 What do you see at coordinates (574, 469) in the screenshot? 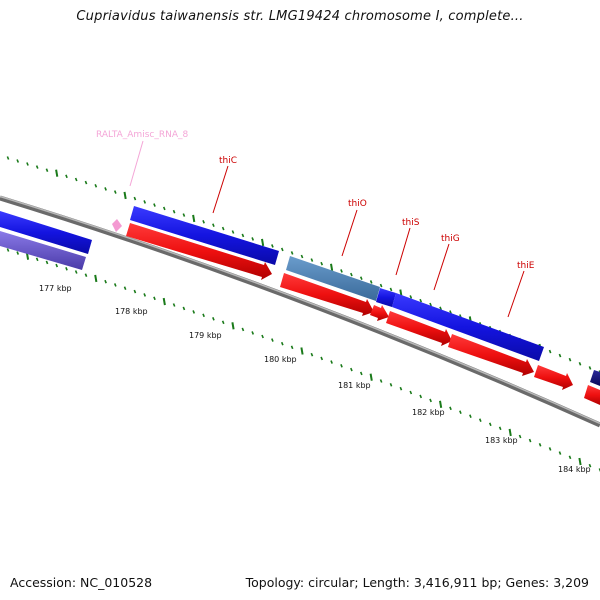
I see `scale-label: 184 kbp` at bounding box center [574, 469].